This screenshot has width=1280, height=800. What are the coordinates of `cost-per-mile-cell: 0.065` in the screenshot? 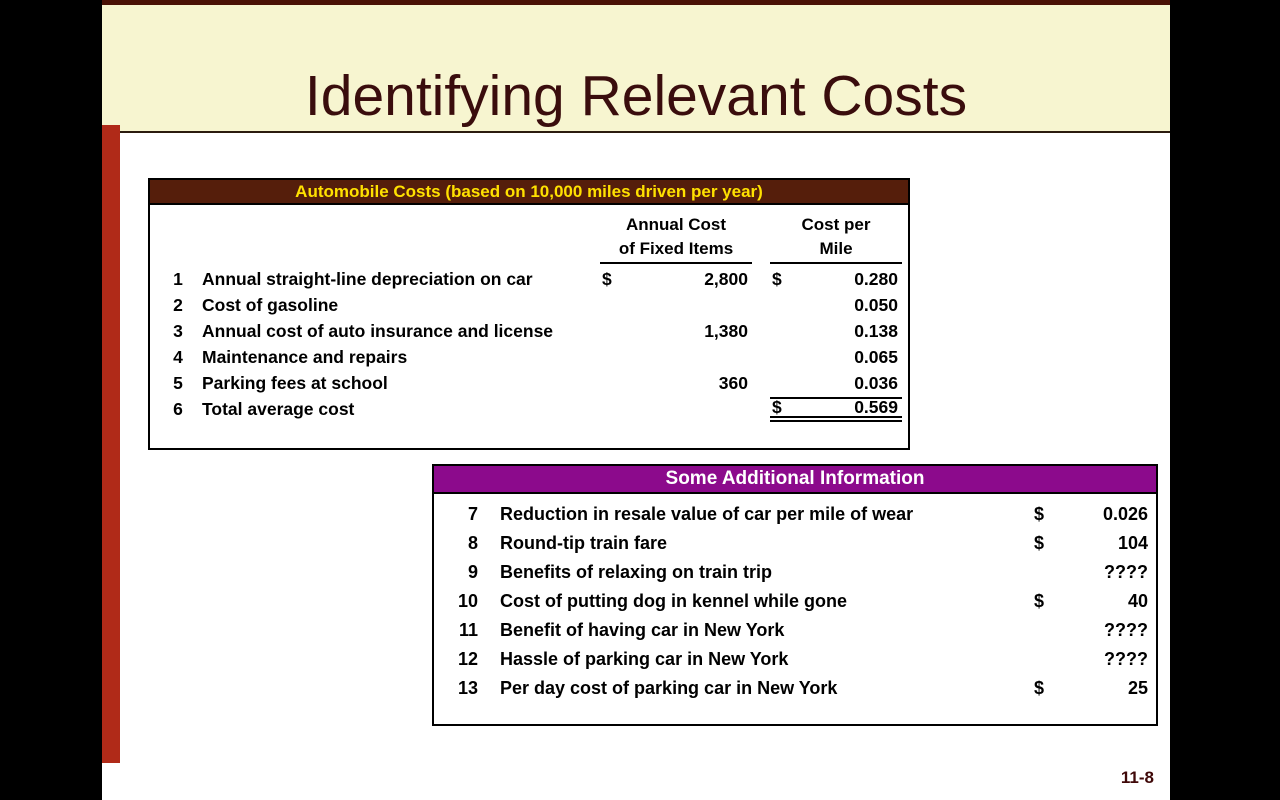 It's located at (836, 357).